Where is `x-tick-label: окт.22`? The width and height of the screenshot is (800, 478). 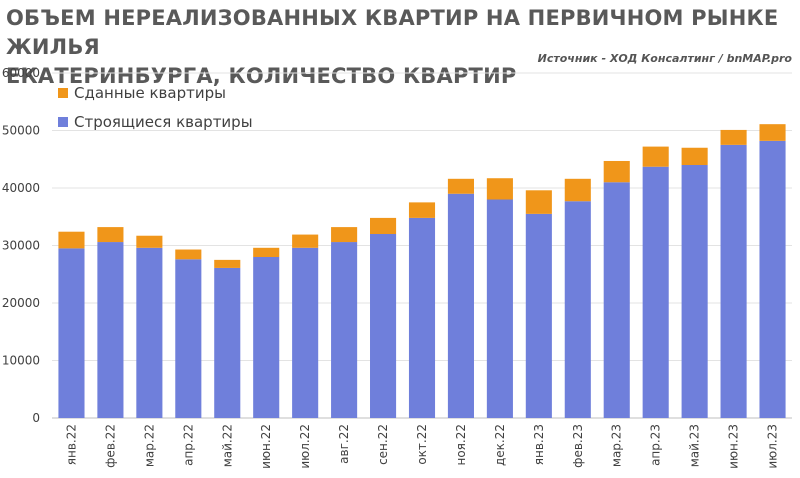 x-tick-label: окт.22 is located at coordinates (422, 444).